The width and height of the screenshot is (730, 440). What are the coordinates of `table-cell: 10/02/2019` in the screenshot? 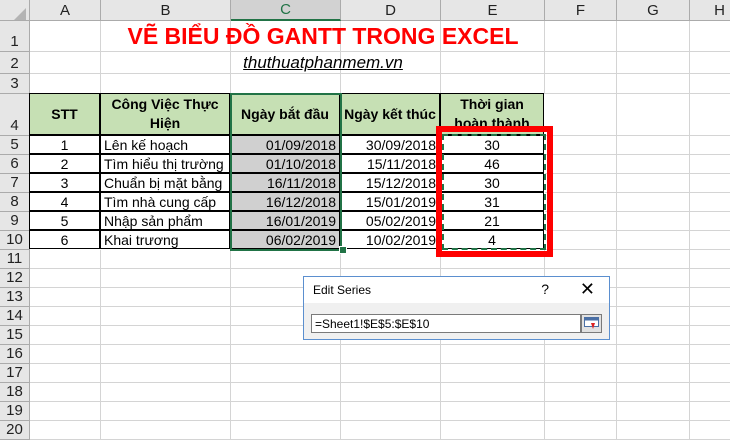 It's located at (390, 239).